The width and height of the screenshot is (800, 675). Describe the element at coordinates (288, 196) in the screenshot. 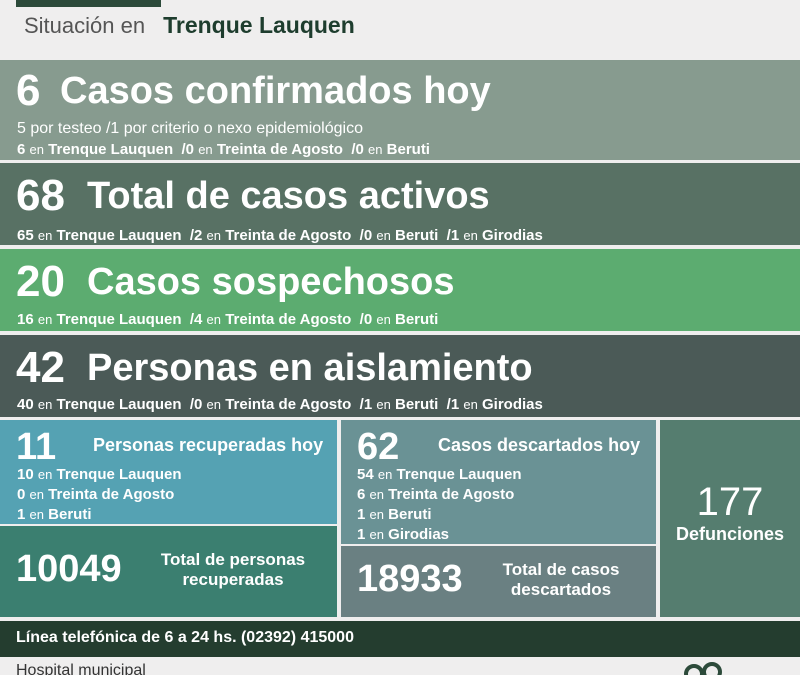

I see `active-title: Total de casos activos` at that location.